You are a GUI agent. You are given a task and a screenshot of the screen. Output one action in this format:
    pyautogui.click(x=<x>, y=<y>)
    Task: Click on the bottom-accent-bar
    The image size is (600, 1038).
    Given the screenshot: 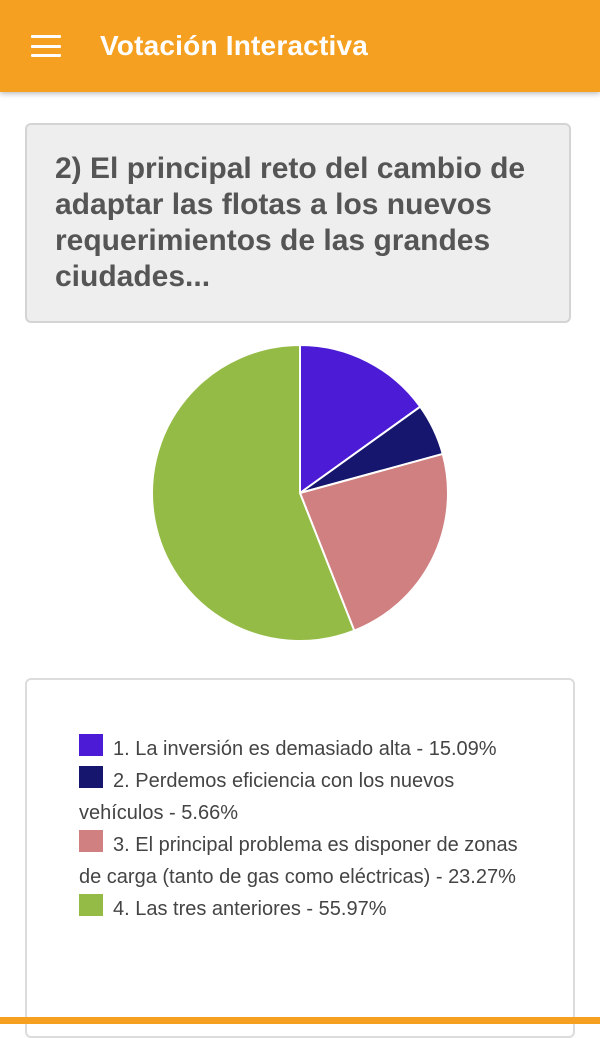 What is the action you would take?
    pyautogui.click(x=300, y=1020)
    